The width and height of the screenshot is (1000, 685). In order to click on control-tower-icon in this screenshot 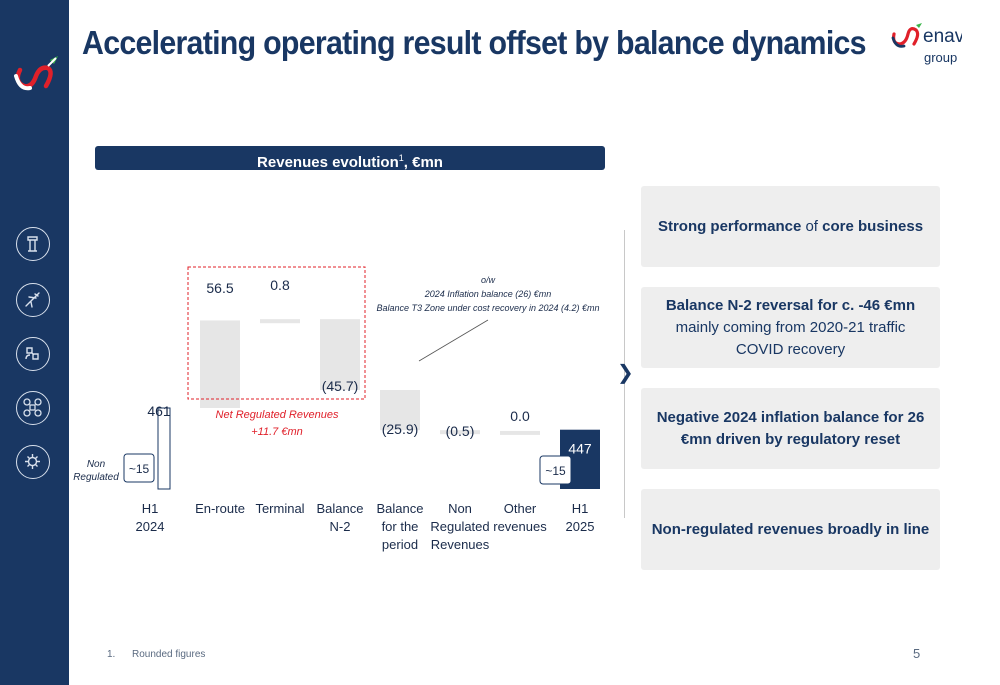, I will do `click(33, 244)`.